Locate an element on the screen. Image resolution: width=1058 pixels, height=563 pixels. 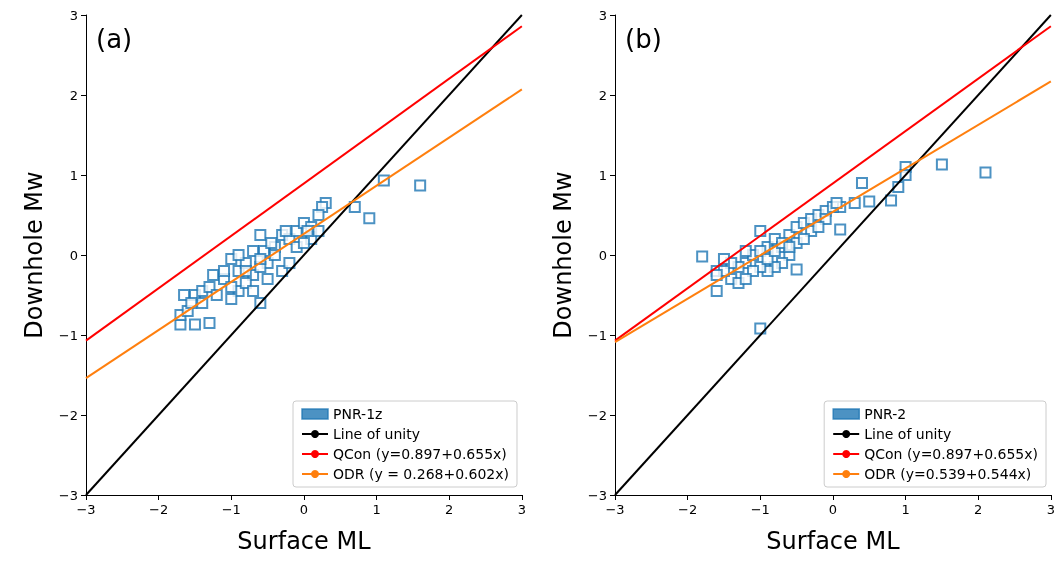
annotation: (a) is located at coordinates (114, 39).